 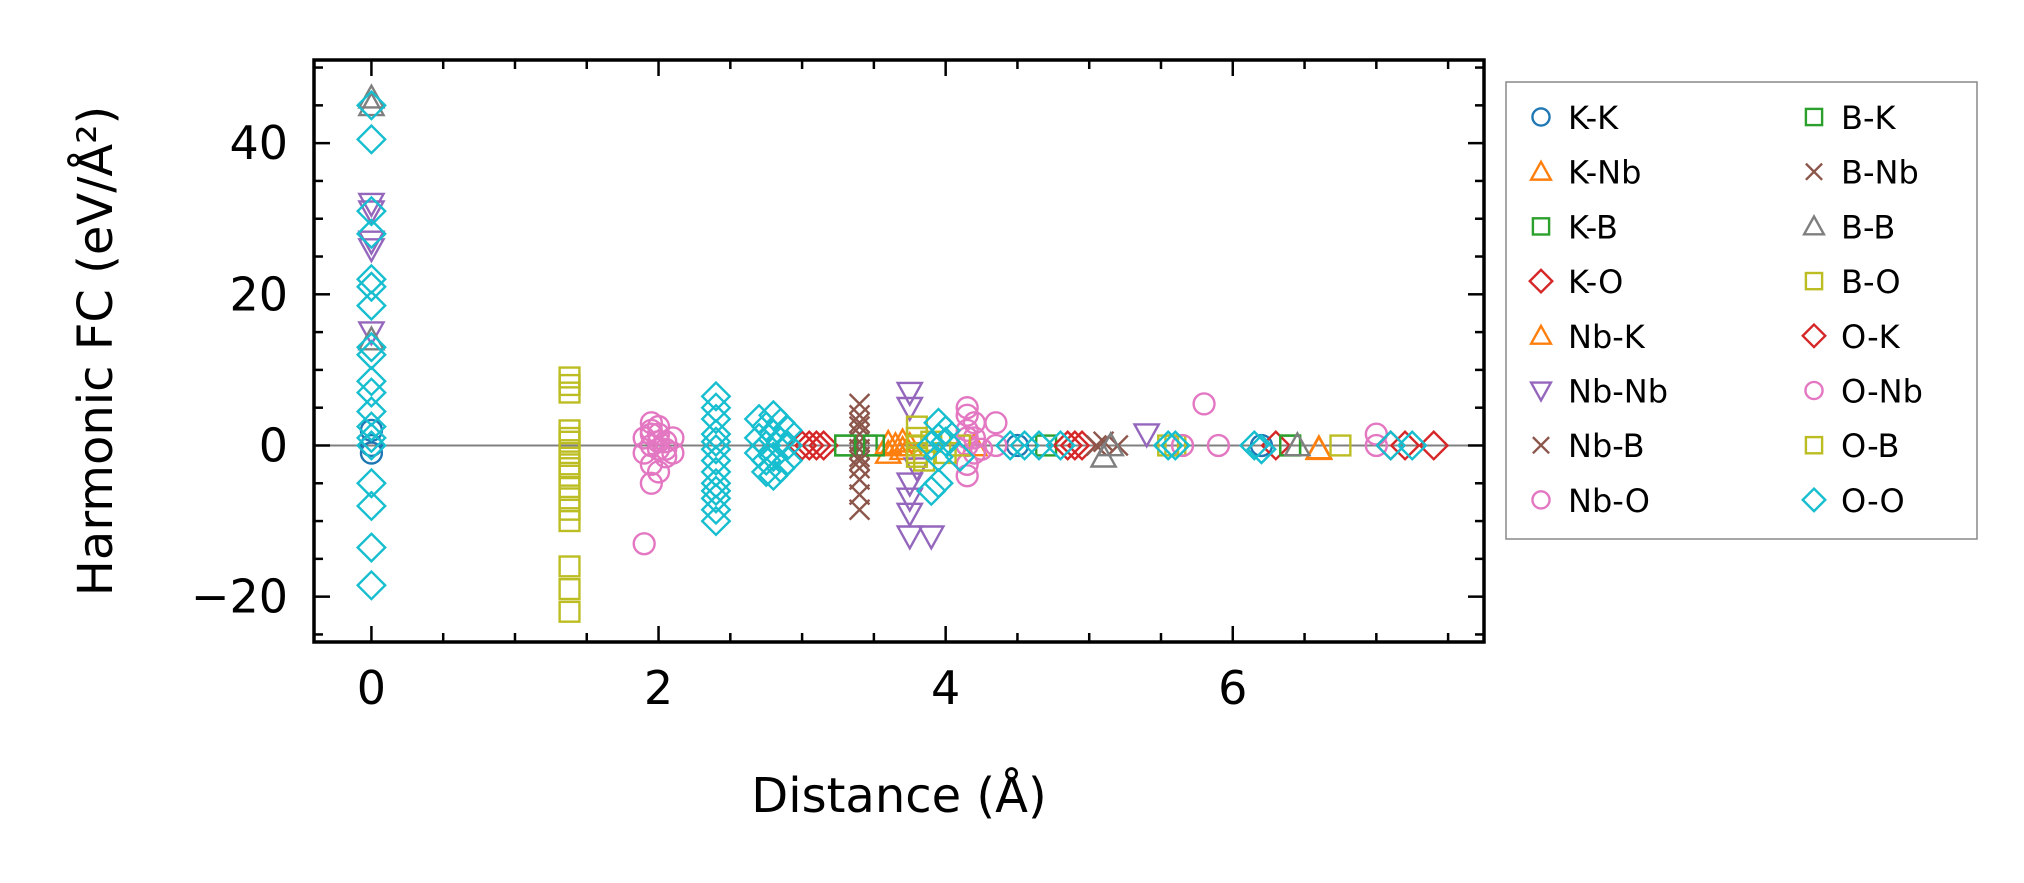 What do you see at coordinates (1607, 337) in the screenshot?
I see `legend-label: Nb-K` at bounding box center [1607, 337].